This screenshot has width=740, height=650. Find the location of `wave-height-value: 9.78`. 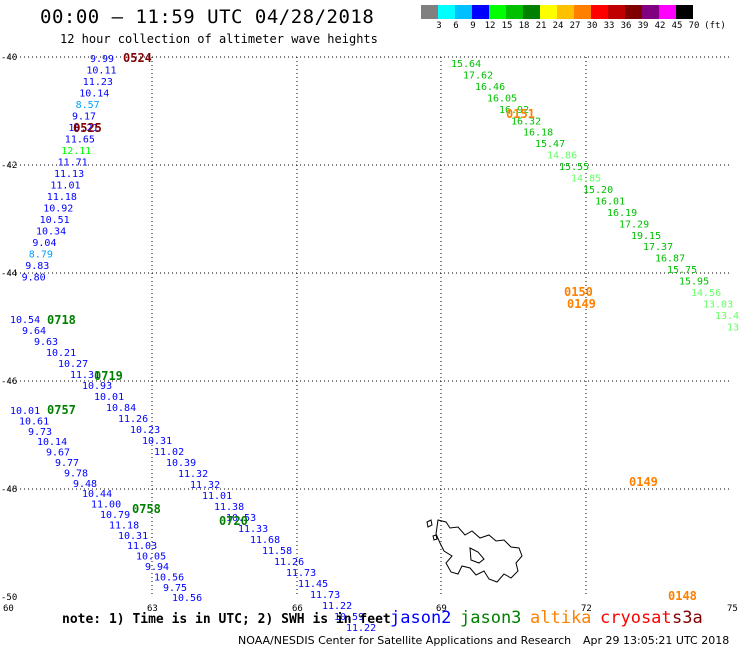

wave-height-value: 9.78 is located at coordinates (76, 473).